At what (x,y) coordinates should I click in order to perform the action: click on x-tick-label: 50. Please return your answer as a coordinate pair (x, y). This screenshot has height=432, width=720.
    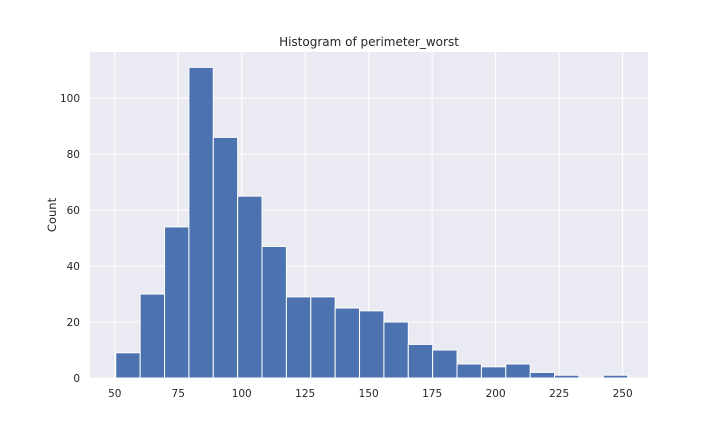
    Looking at the image, I should click on (114, 394).